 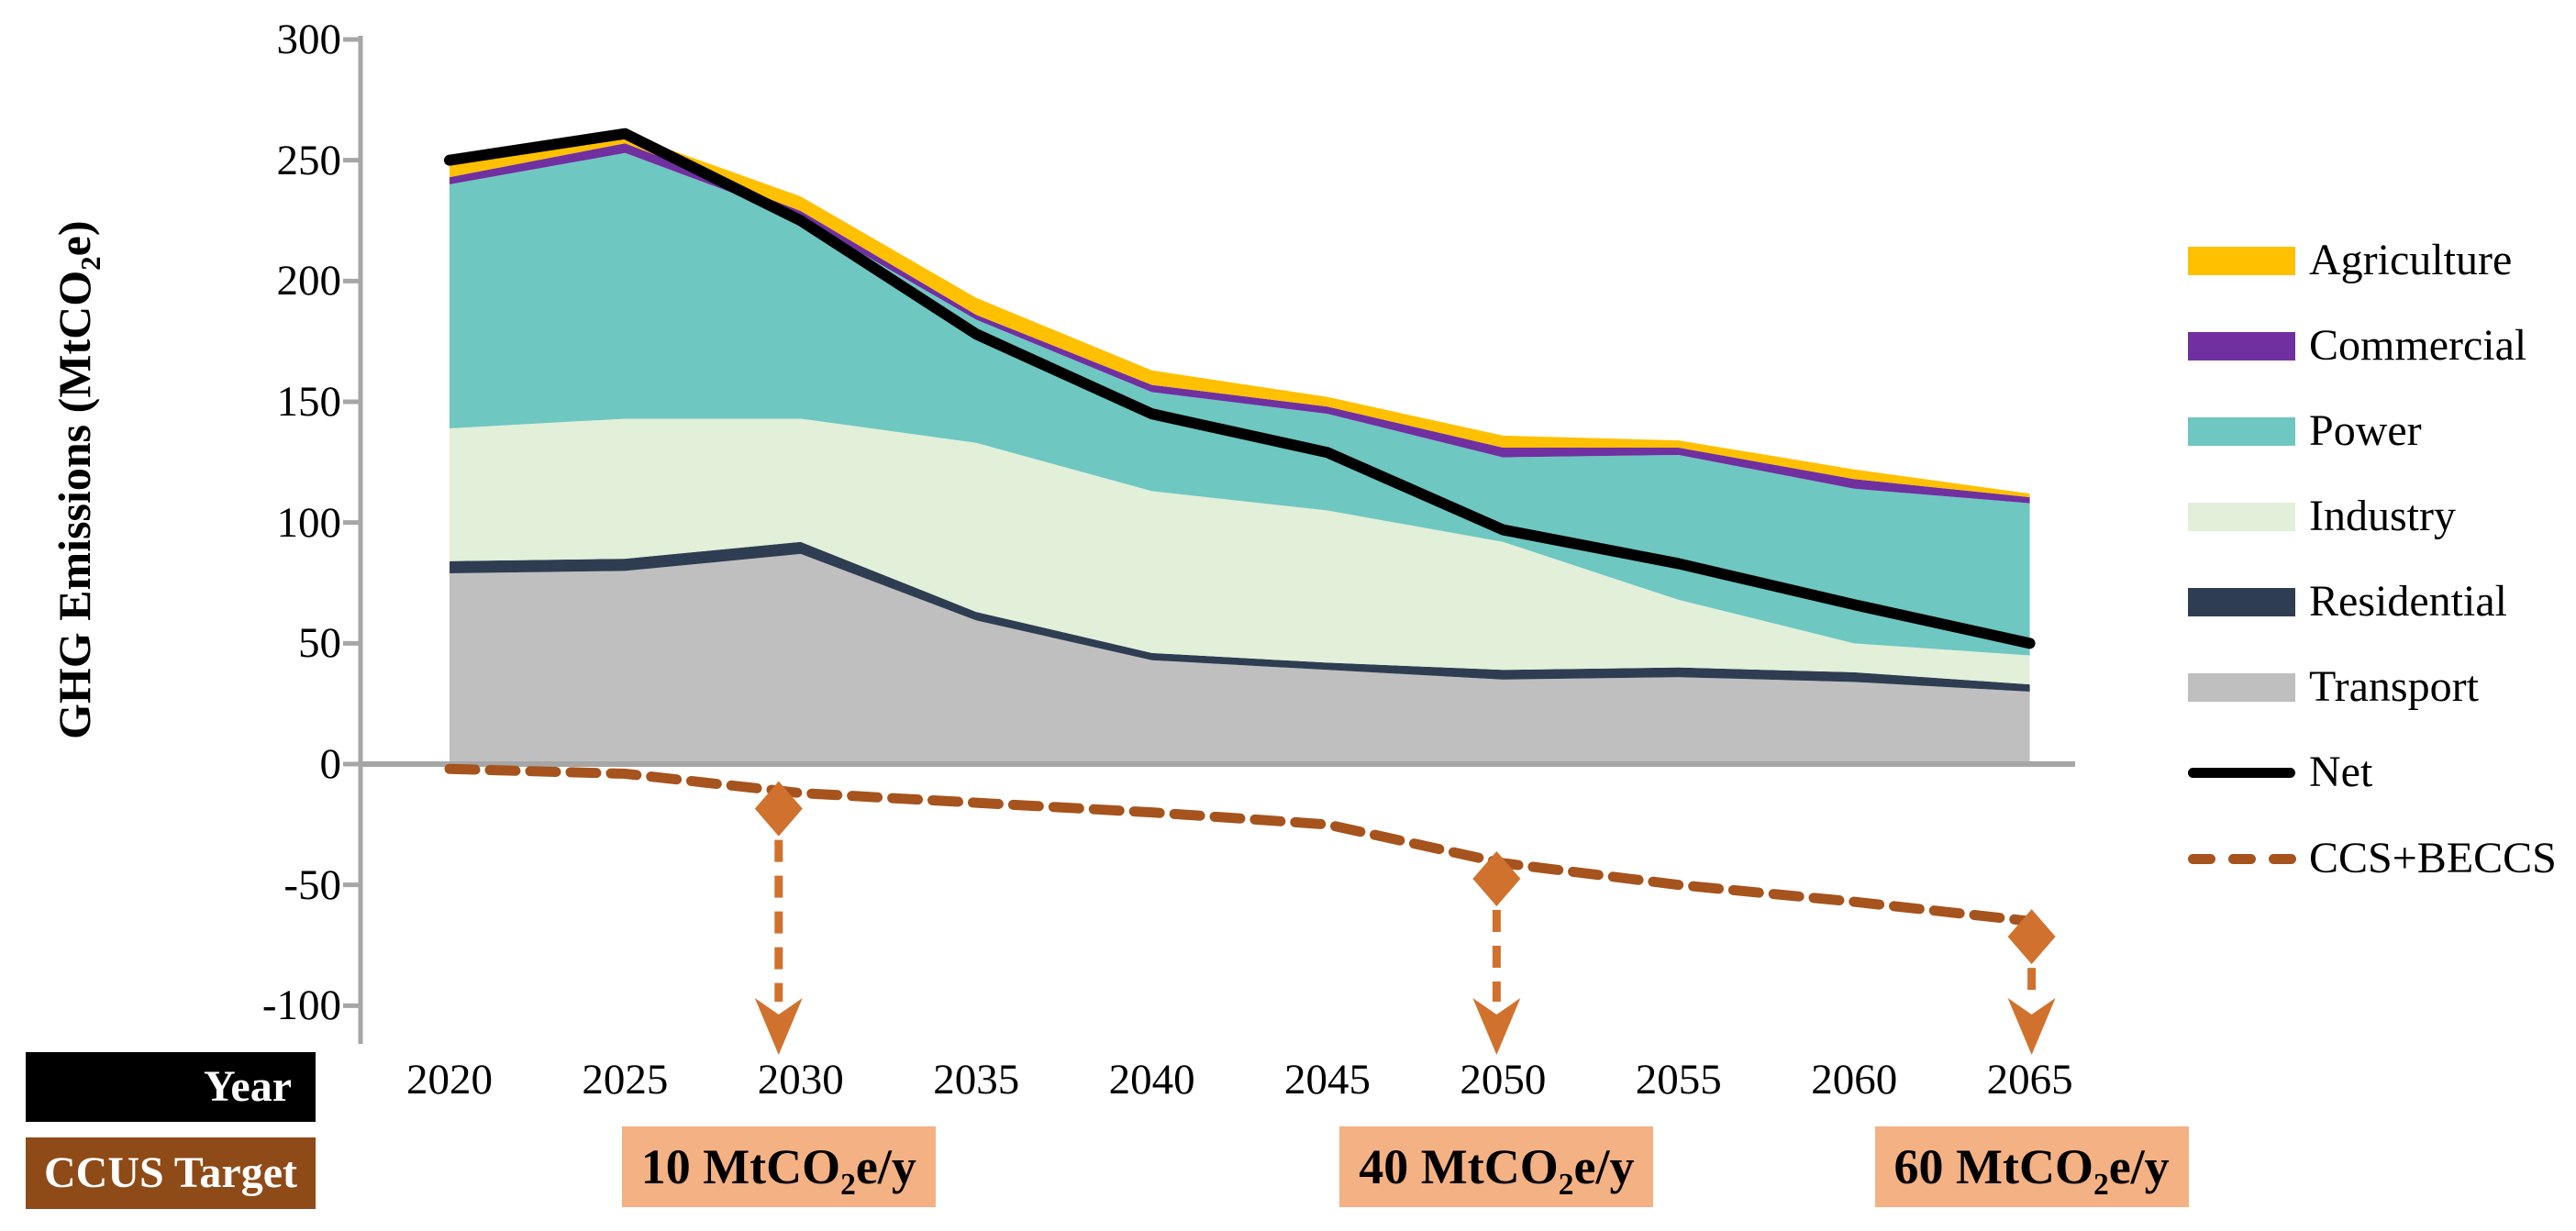 What do you see at coordinates (312, 884) in the screenshot?
I see `y-tick-label: -50` at bounding box center [312, 884].